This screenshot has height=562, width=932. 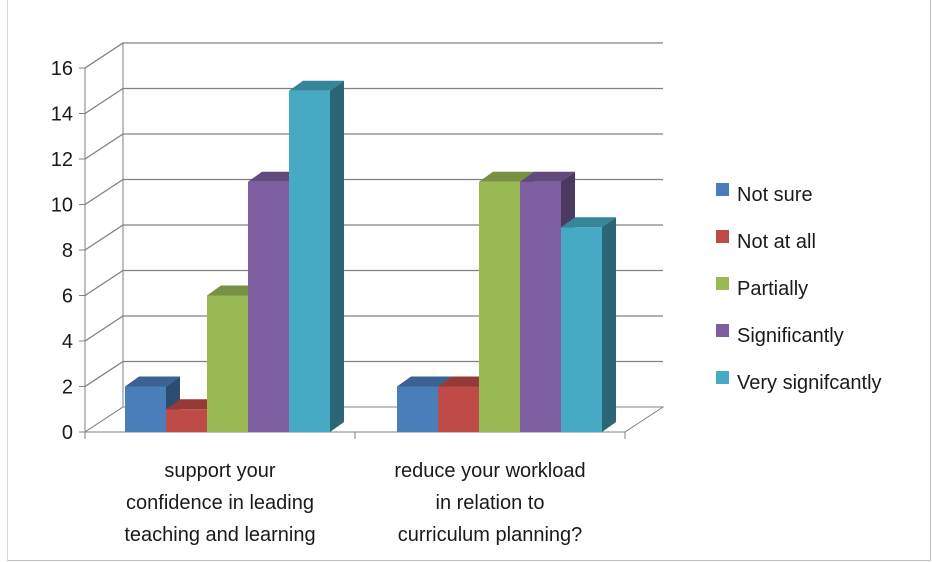 What do you see at coordinates (62, 115) in the screenshot?
I see `y-tick-label: 14` at bounding box center [62, 115].